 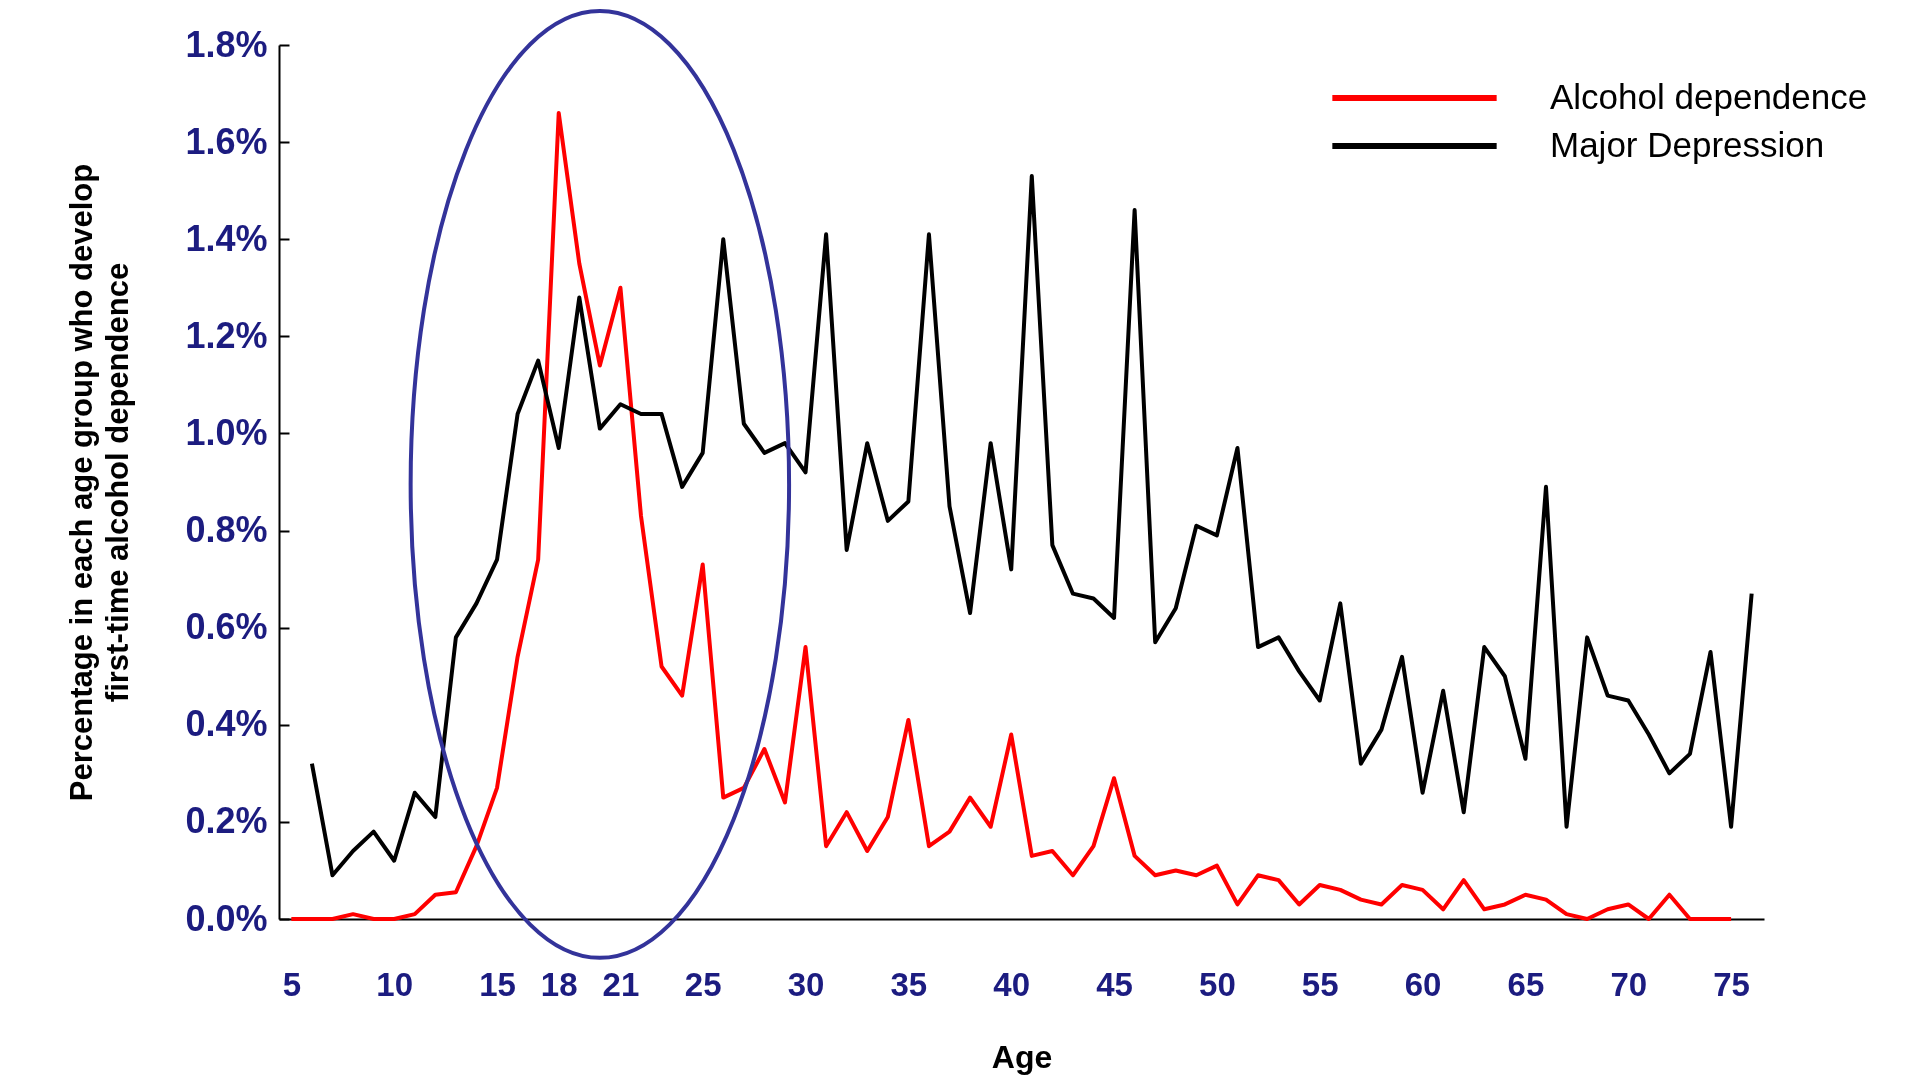 I want to click on x-tick-label: 25, so click(x=703, y=984).